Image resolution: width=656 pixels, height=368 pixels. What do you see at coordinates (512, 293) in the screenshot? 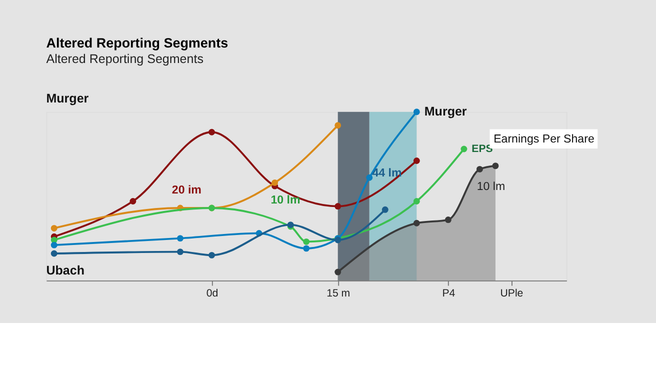
I see `x-tick-label: UPle` at bounding box center [512, 293].